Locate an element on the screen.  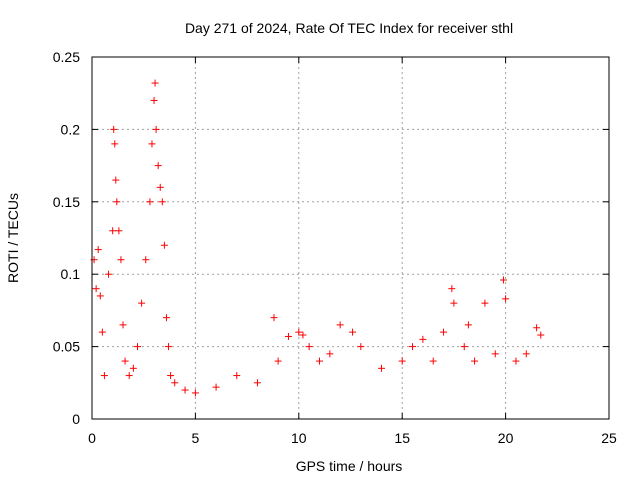
y-tick-label: 0.2 is located at coordinates (71, 129).